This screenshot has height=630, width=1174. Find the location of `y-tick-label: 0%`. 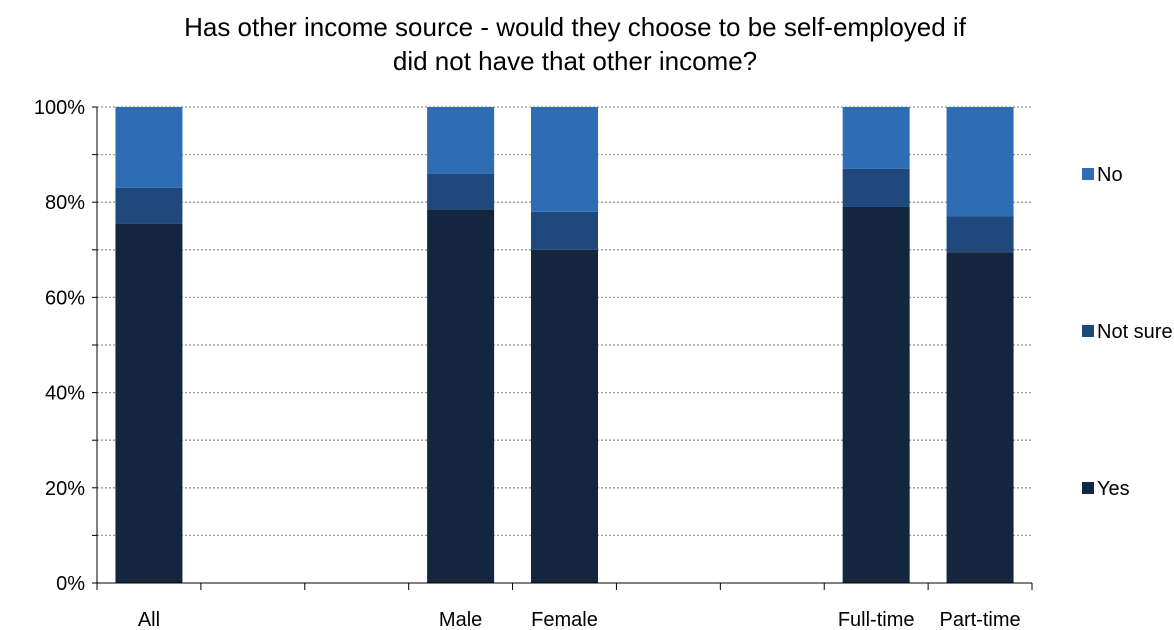

y-tick-label: 0% is located at coordinates (70, 584).